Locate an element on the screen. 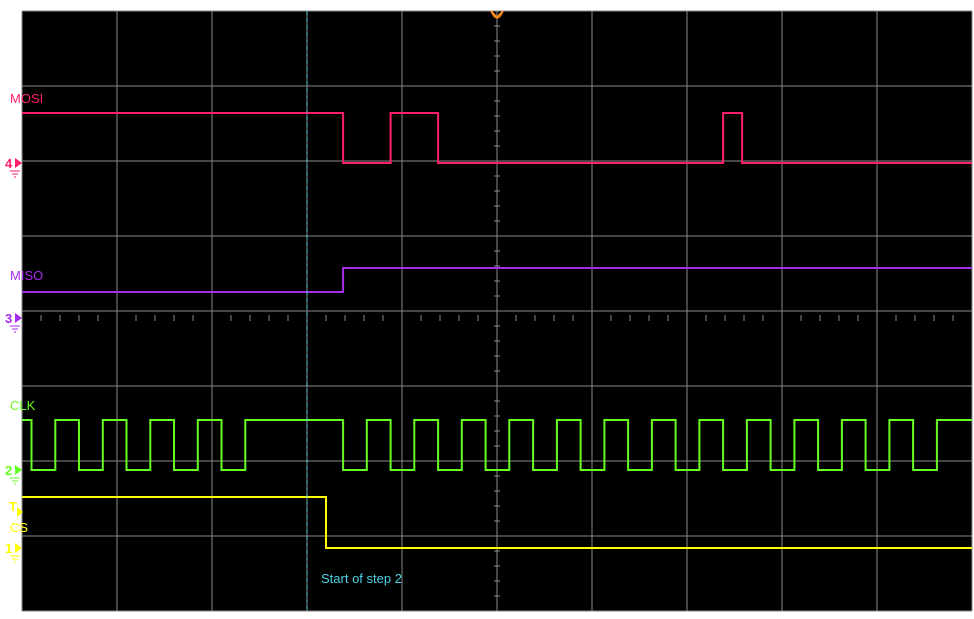 This screenshot has width=974, height=619. trigger-position-icon is located at coordinates (497, 14).